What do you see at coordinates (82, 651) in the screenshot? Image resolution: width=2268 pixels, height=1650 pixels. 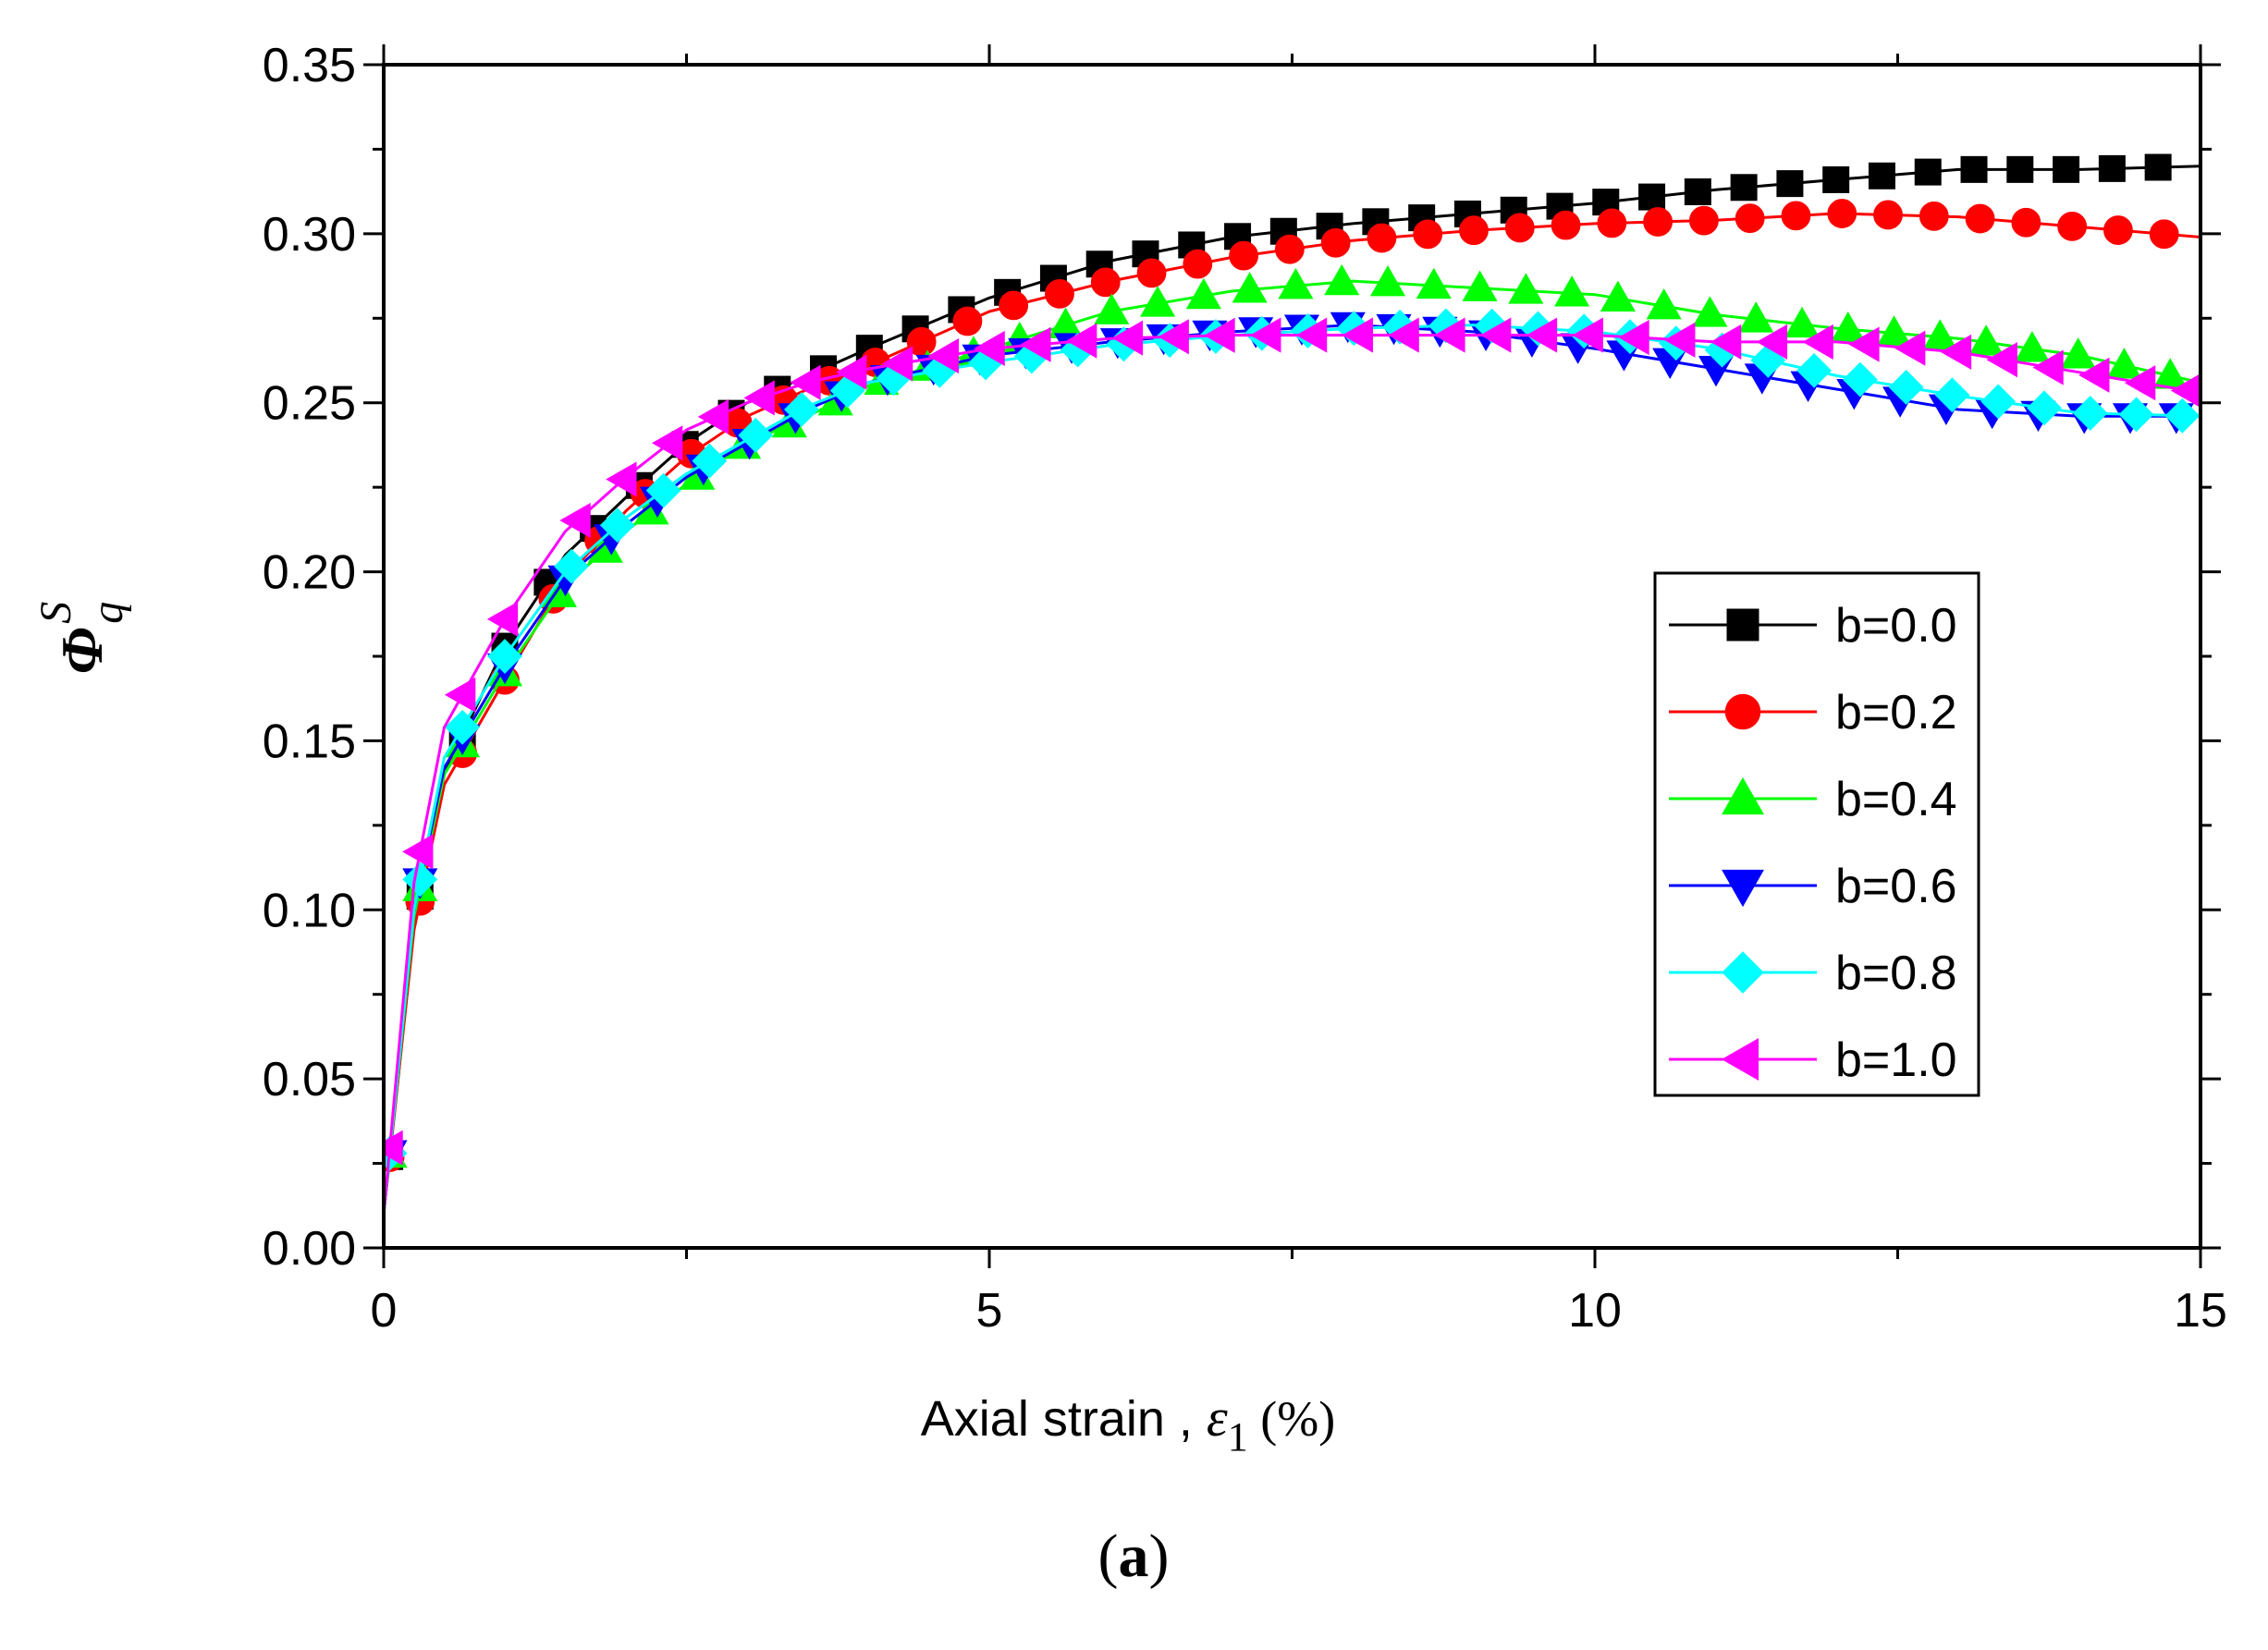 I see `y-axis-title-symbol: Φ` at bounding box center [82, 651].